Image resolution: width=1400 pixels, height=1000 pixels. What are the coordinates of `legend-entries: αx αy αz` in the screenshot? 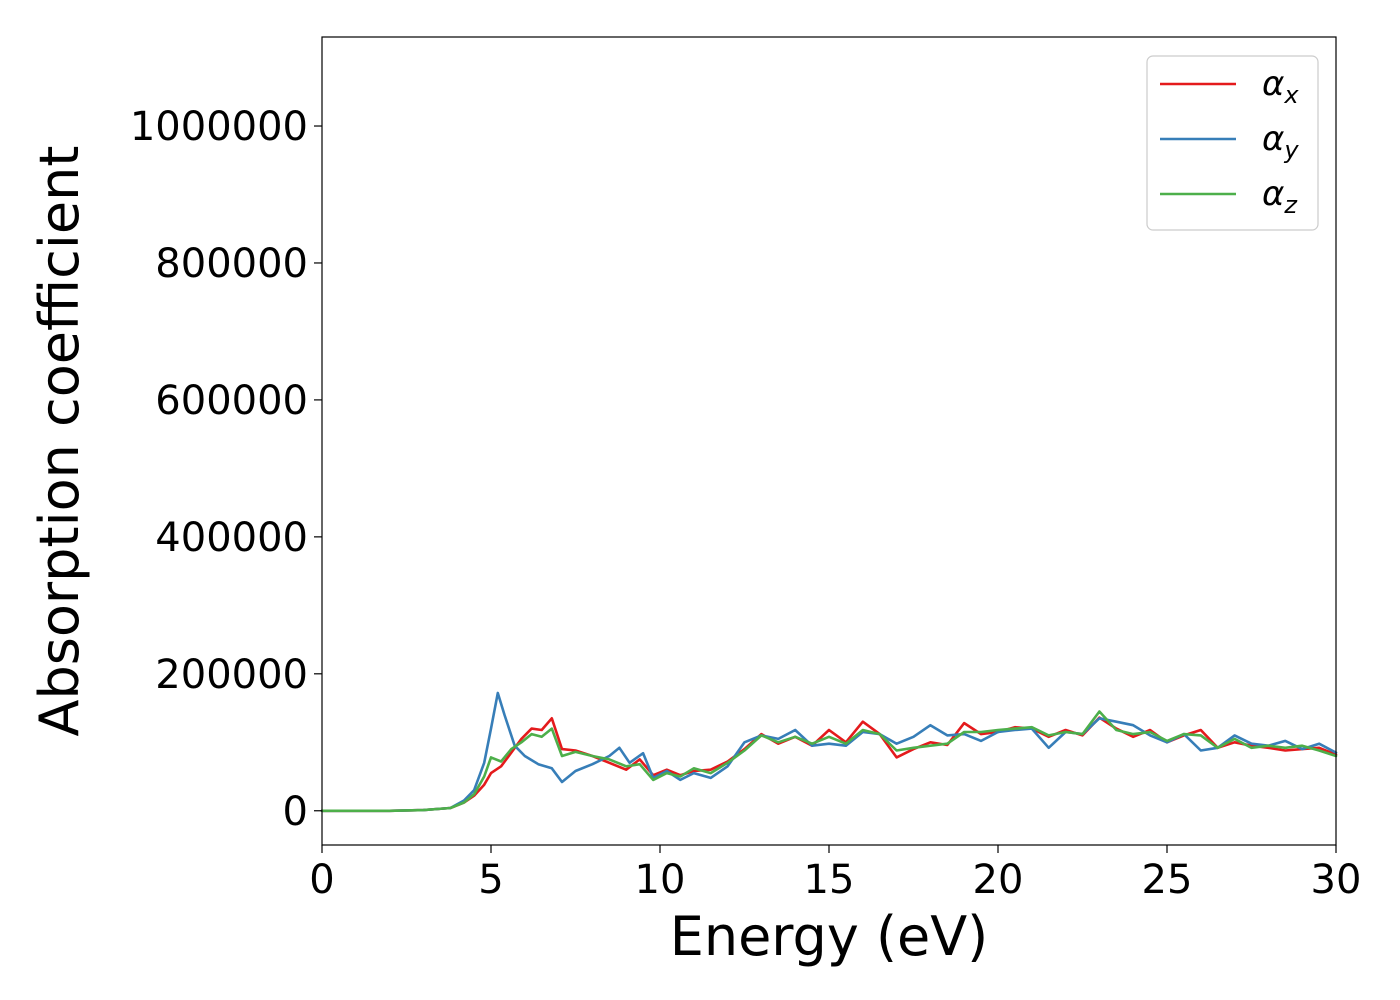 It's located at (1229, 141).